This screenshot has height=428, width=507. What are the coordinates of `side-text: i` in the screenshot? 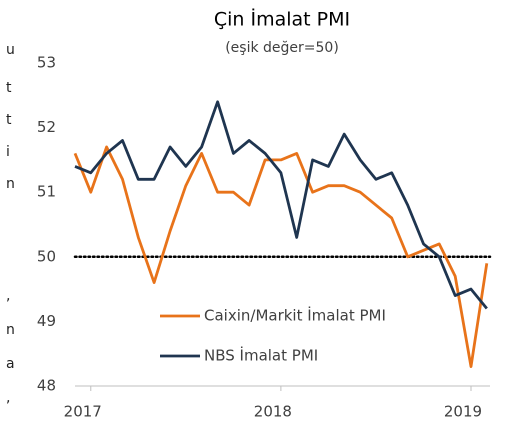 It's located at (8, 152).